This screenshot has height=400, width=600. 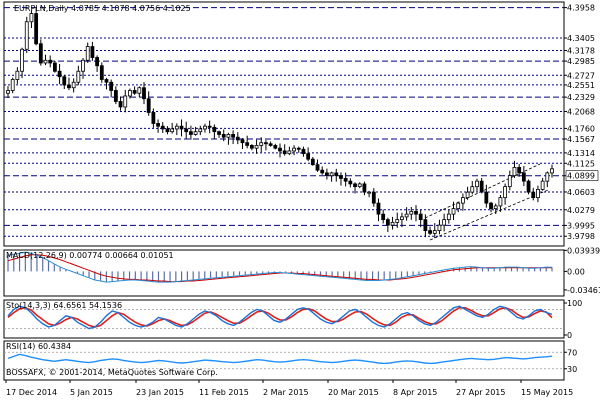 I want to click on stochastic-title: Sto(14,3,3) 64.6561 54.1536, so click(x=64, y=305).